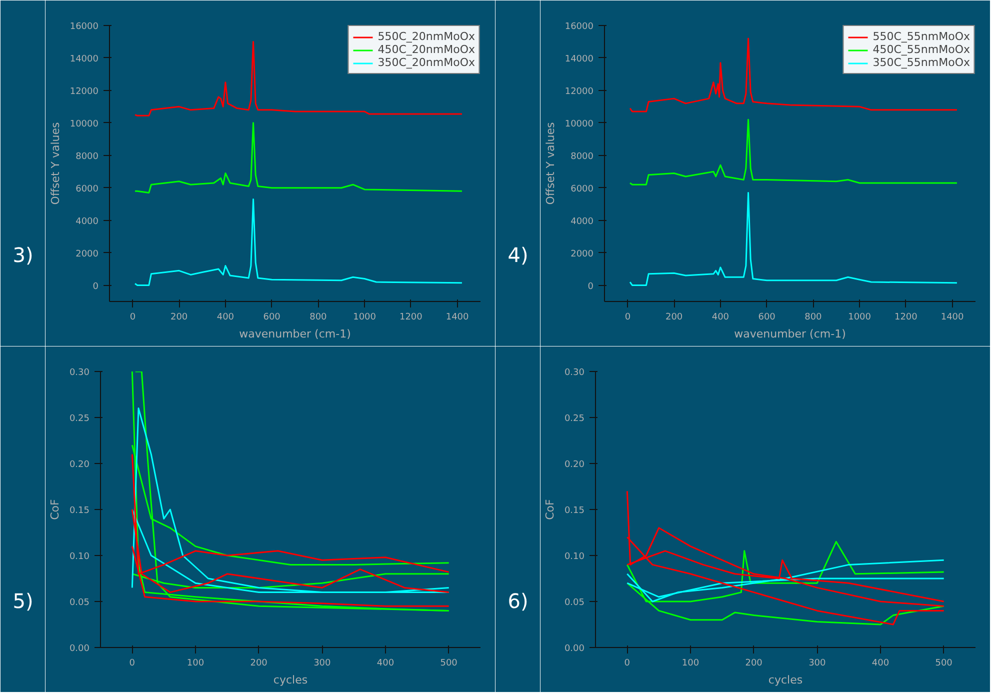  I want to click on legend-label: 450C_20nmMoOx, so click(426, 49).